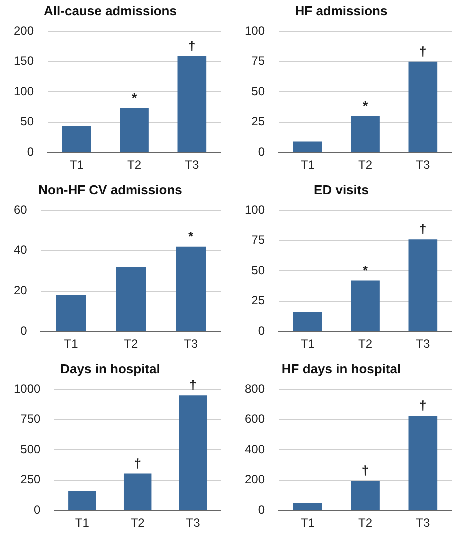 This screenshot has width=462, height=539. Describe the element at coordinates (28, 389) in the screenshot. I see `y-tick-label: 1000` at that location.